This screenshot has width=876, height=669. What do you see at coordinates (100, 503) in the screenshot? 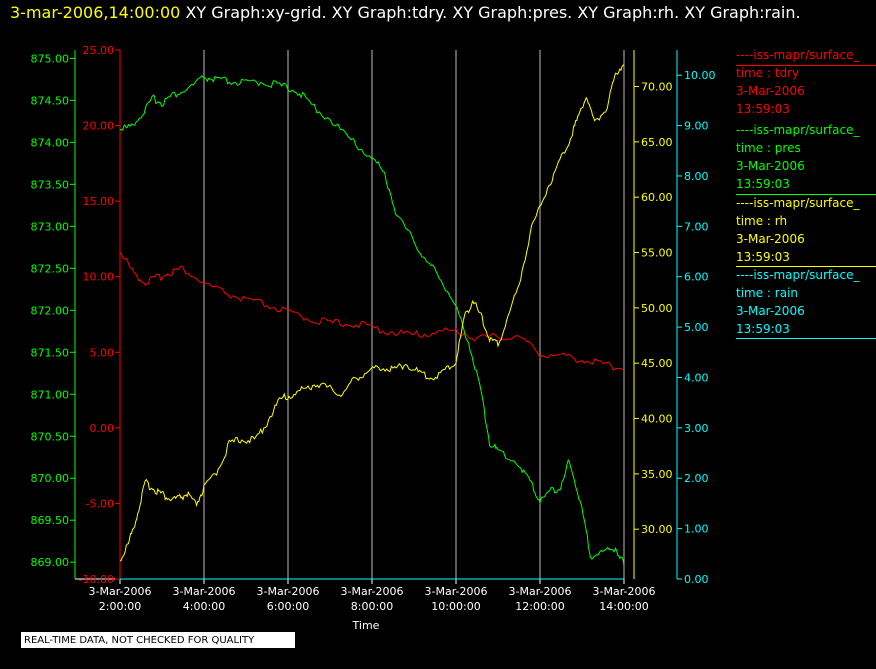
I see `tdry-tick-label: -5.00` at bounding box center [100, 503].